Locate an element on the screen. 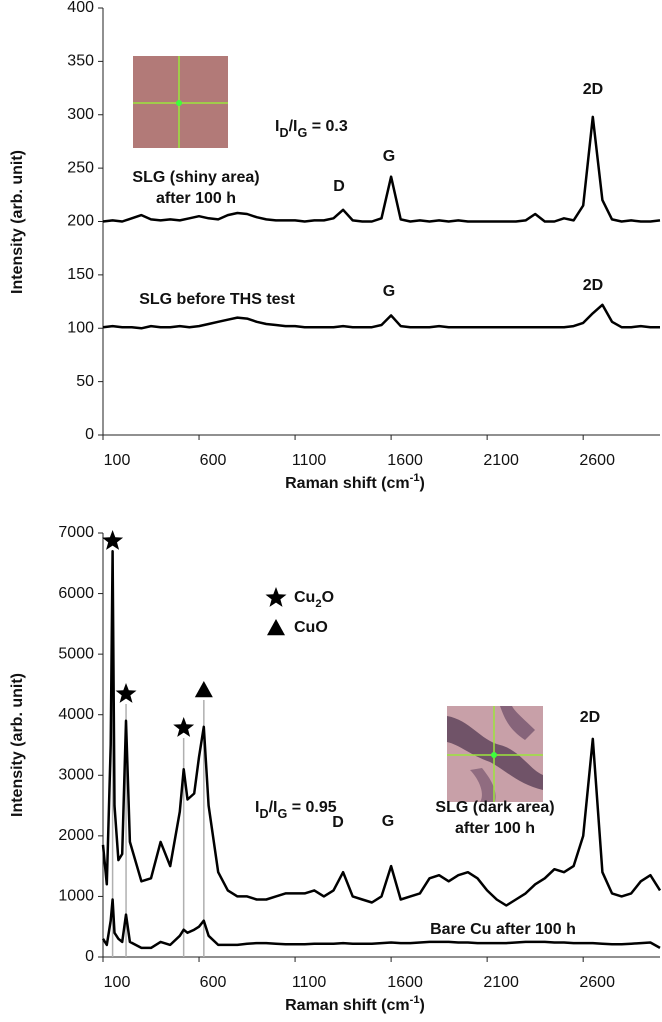 This screenshot has height=1022, width=662. legend-label-part: O is located at coordinates (328, 597).